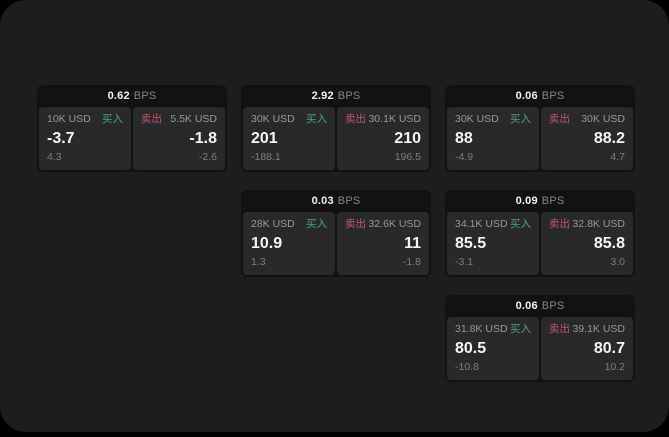 Image resolution: width=669 pixels, height=437 pixels. What do you see at coordinates (526, 201) in the screenshot?
I see `bps-value: 0.09` at bounding box center [526, 201].